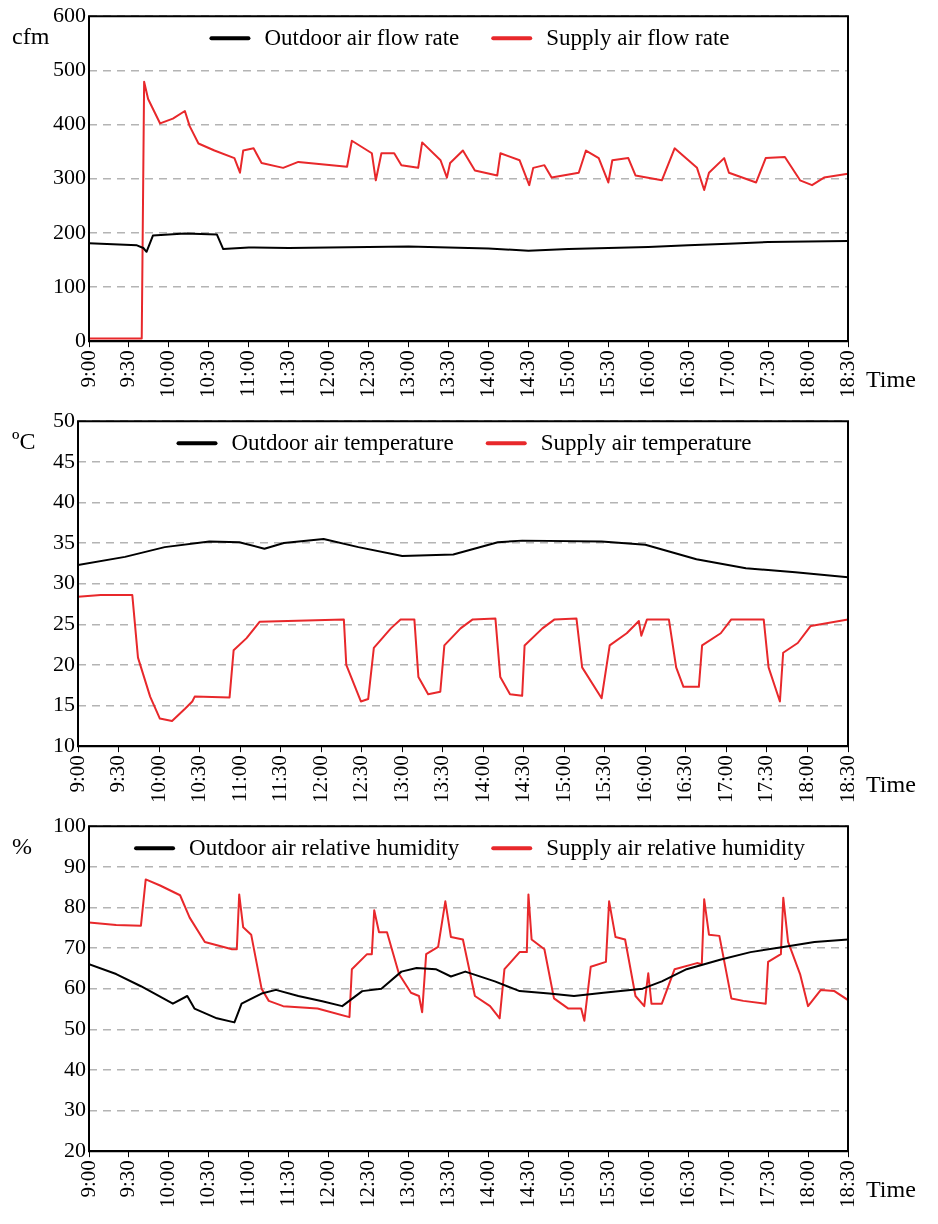 Image resolution: width=938 pixels, height=1224 pixels. Describe the element at coordinates (75, 946) in the screenshot. I see `y-tick-label: 70` at that location.